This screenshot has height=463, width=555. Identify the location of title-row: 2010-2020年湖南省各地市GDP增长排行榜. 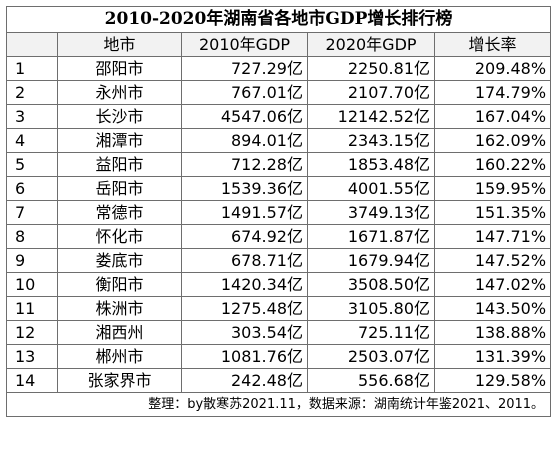
(278, 19).